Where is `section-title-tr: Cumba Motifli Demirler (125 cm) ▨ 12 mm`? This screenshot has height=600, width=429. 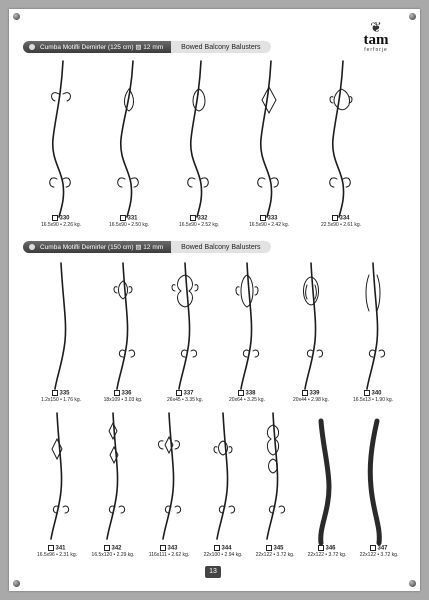
section-title-tr: Cumba Motifli Demirler (125 cm) ▨ 12 mm is located at coordinates (102, 47).